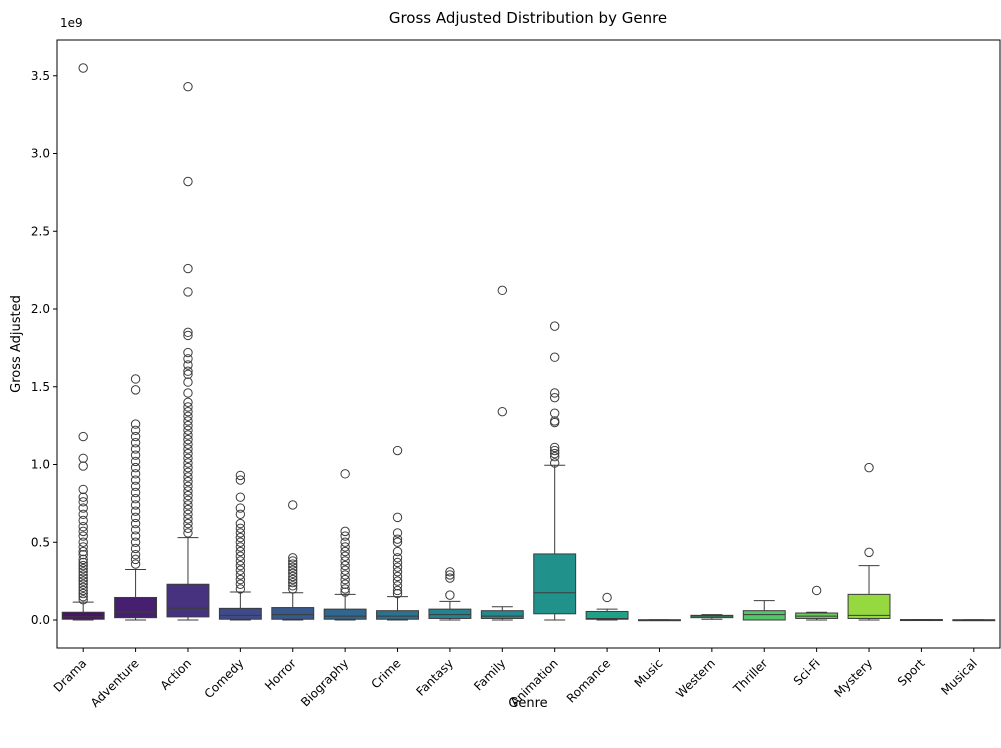 The width and height of the screenshot is (1001, 748). Describe the element at coordinates (588, 680) in the screenshot. I see `x-tick-label: Romance` at that location.